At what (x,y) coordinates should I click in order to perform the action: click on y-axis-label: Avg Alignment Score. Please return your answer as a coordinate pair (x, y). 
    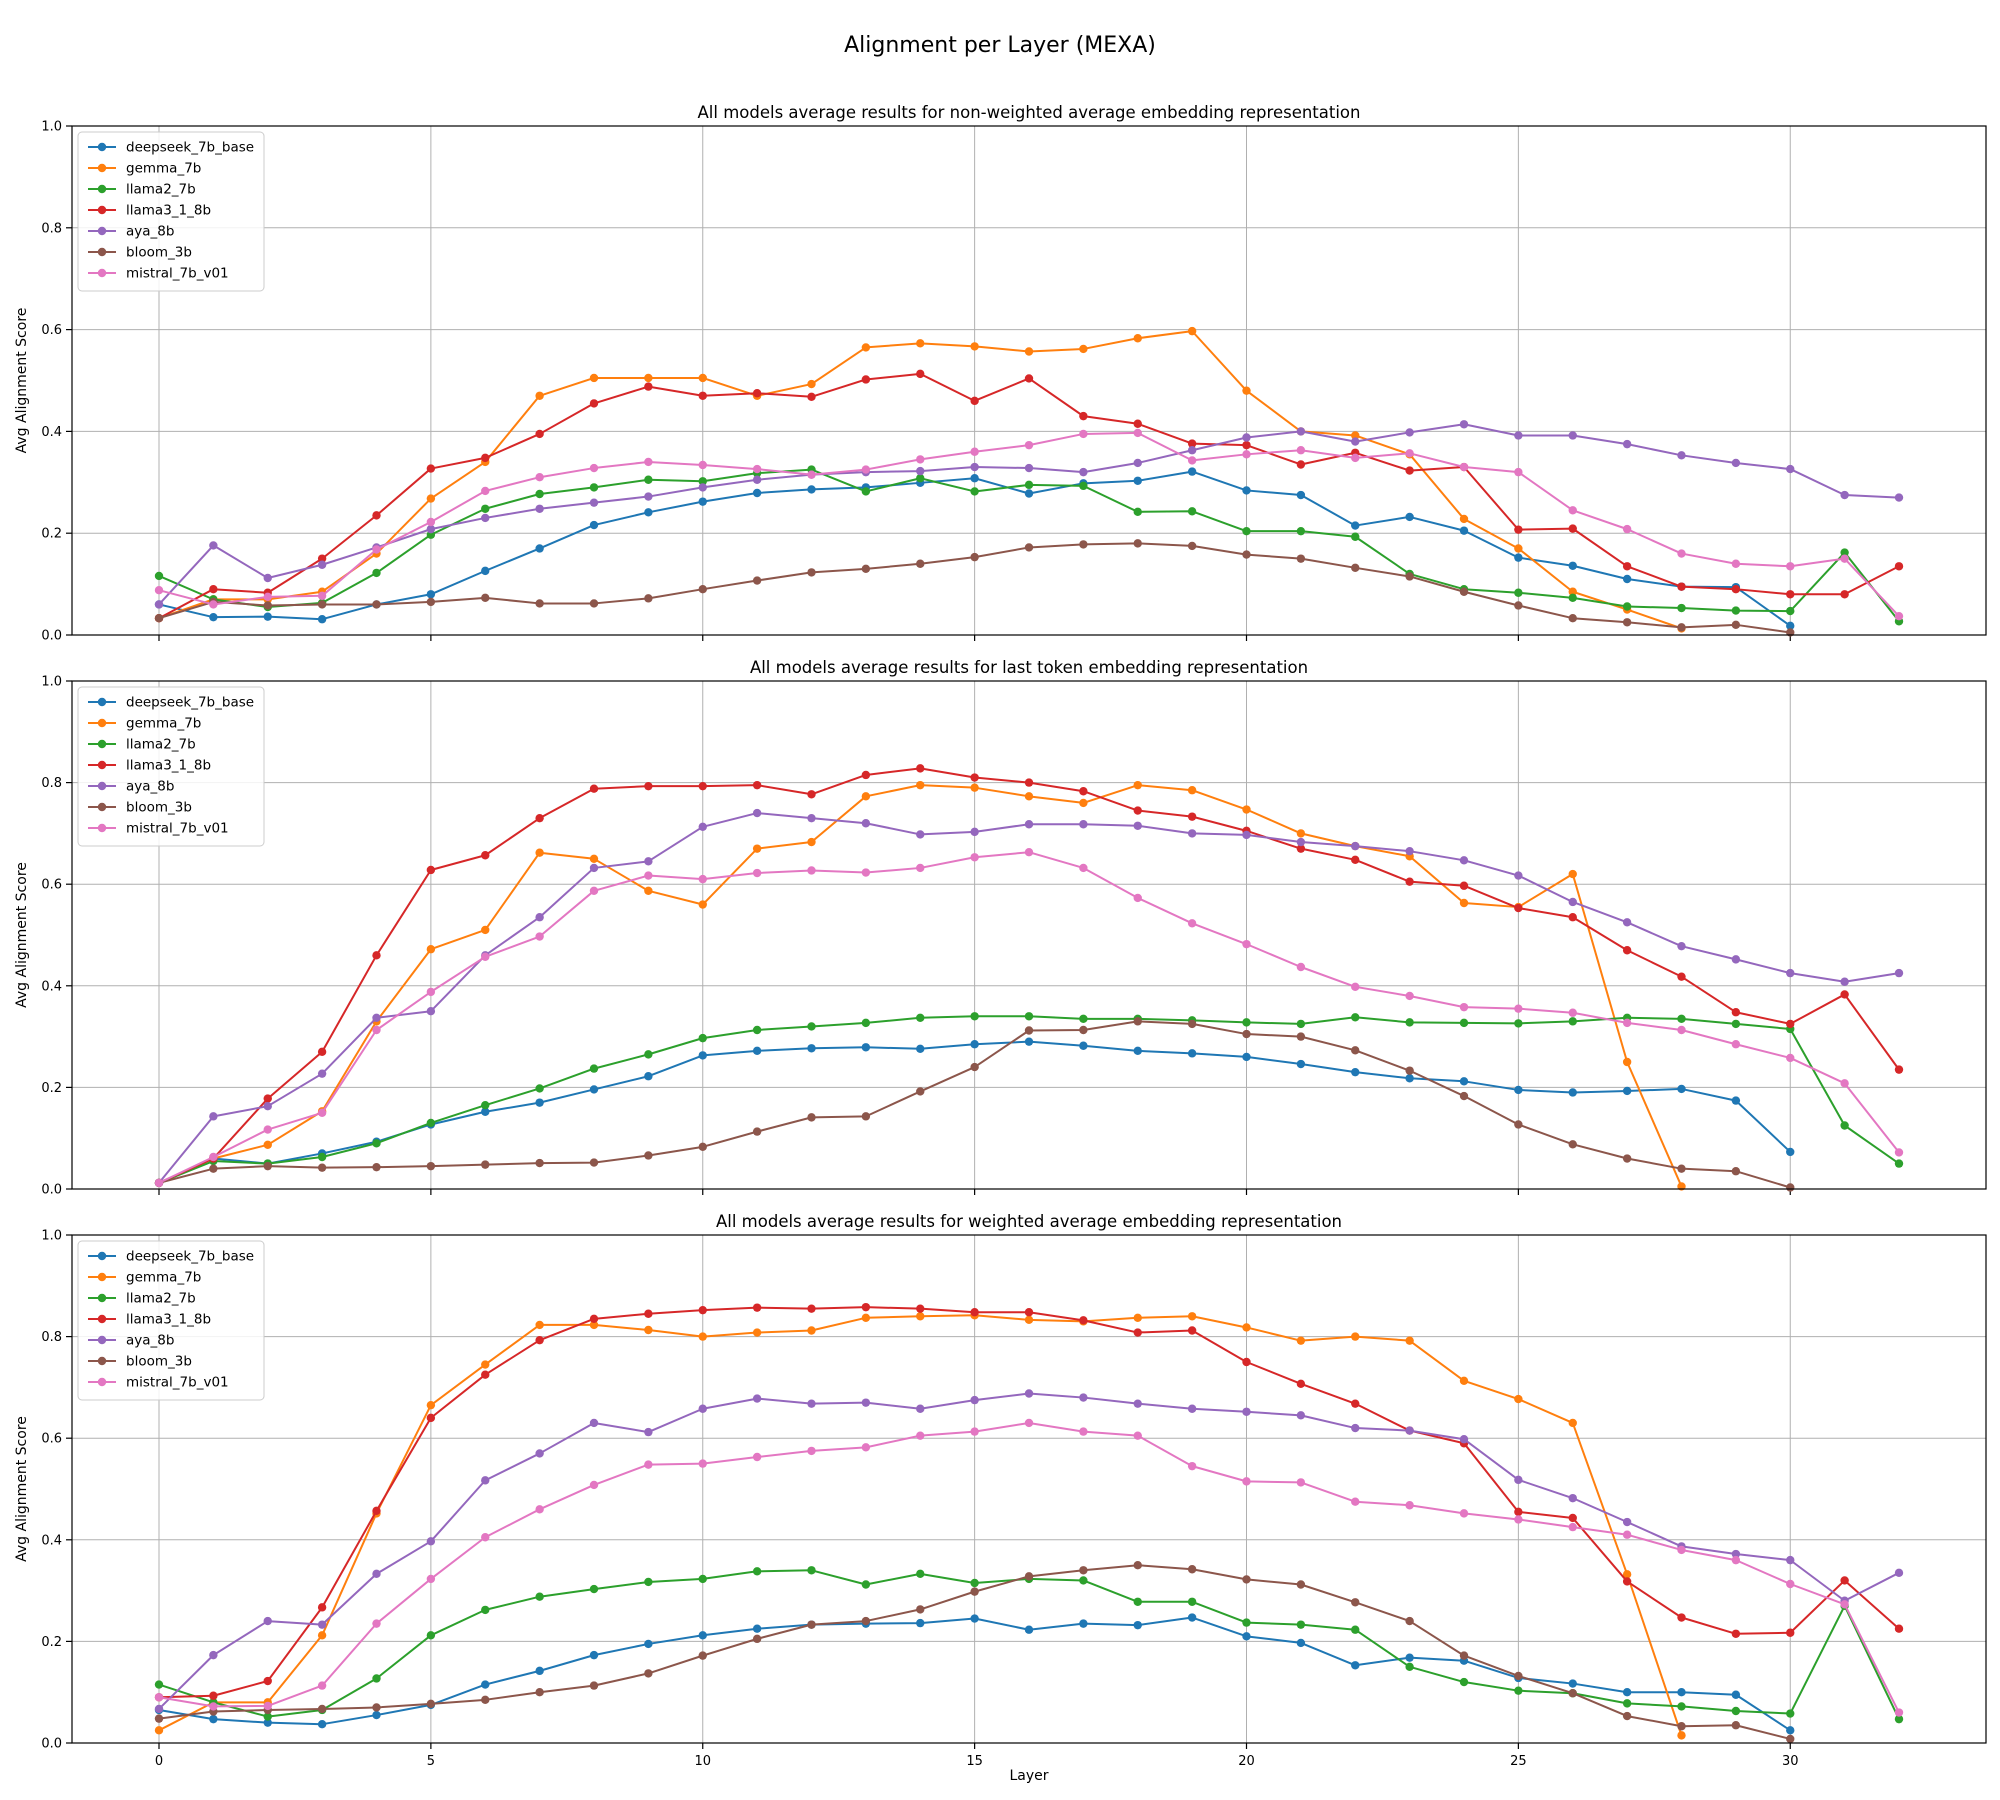
    Looking at the image, I should click on (22, 381).